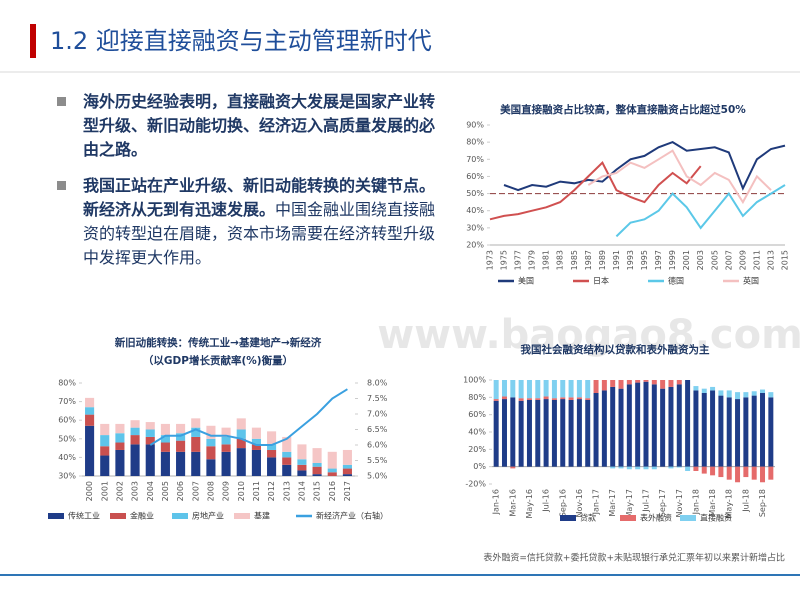  I want to click on y-tick-label: 90%, so click(475, 125).